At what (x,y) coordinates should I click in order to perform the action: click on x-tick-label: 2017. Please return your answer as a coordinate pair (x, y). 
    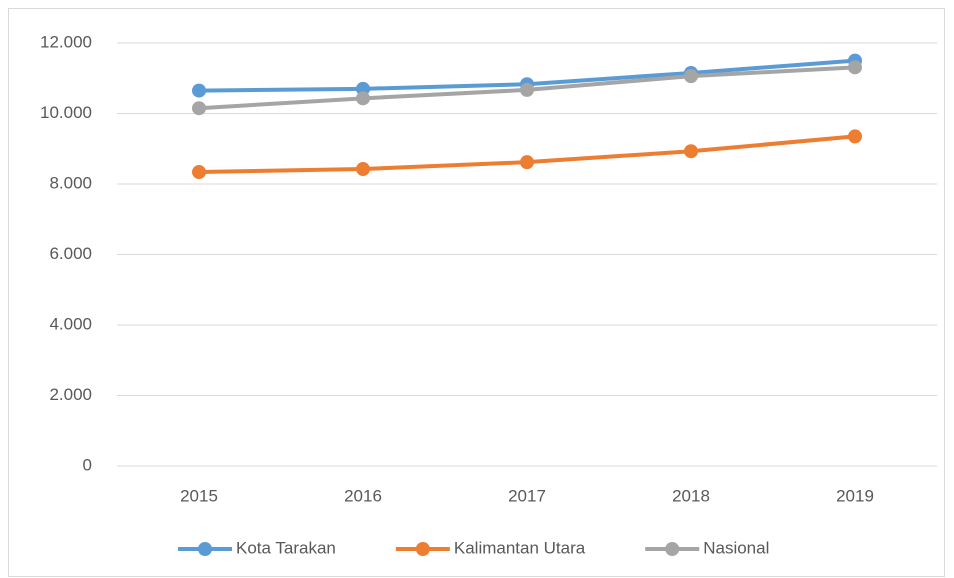
    Looking at the image, I should click on (527, 495).